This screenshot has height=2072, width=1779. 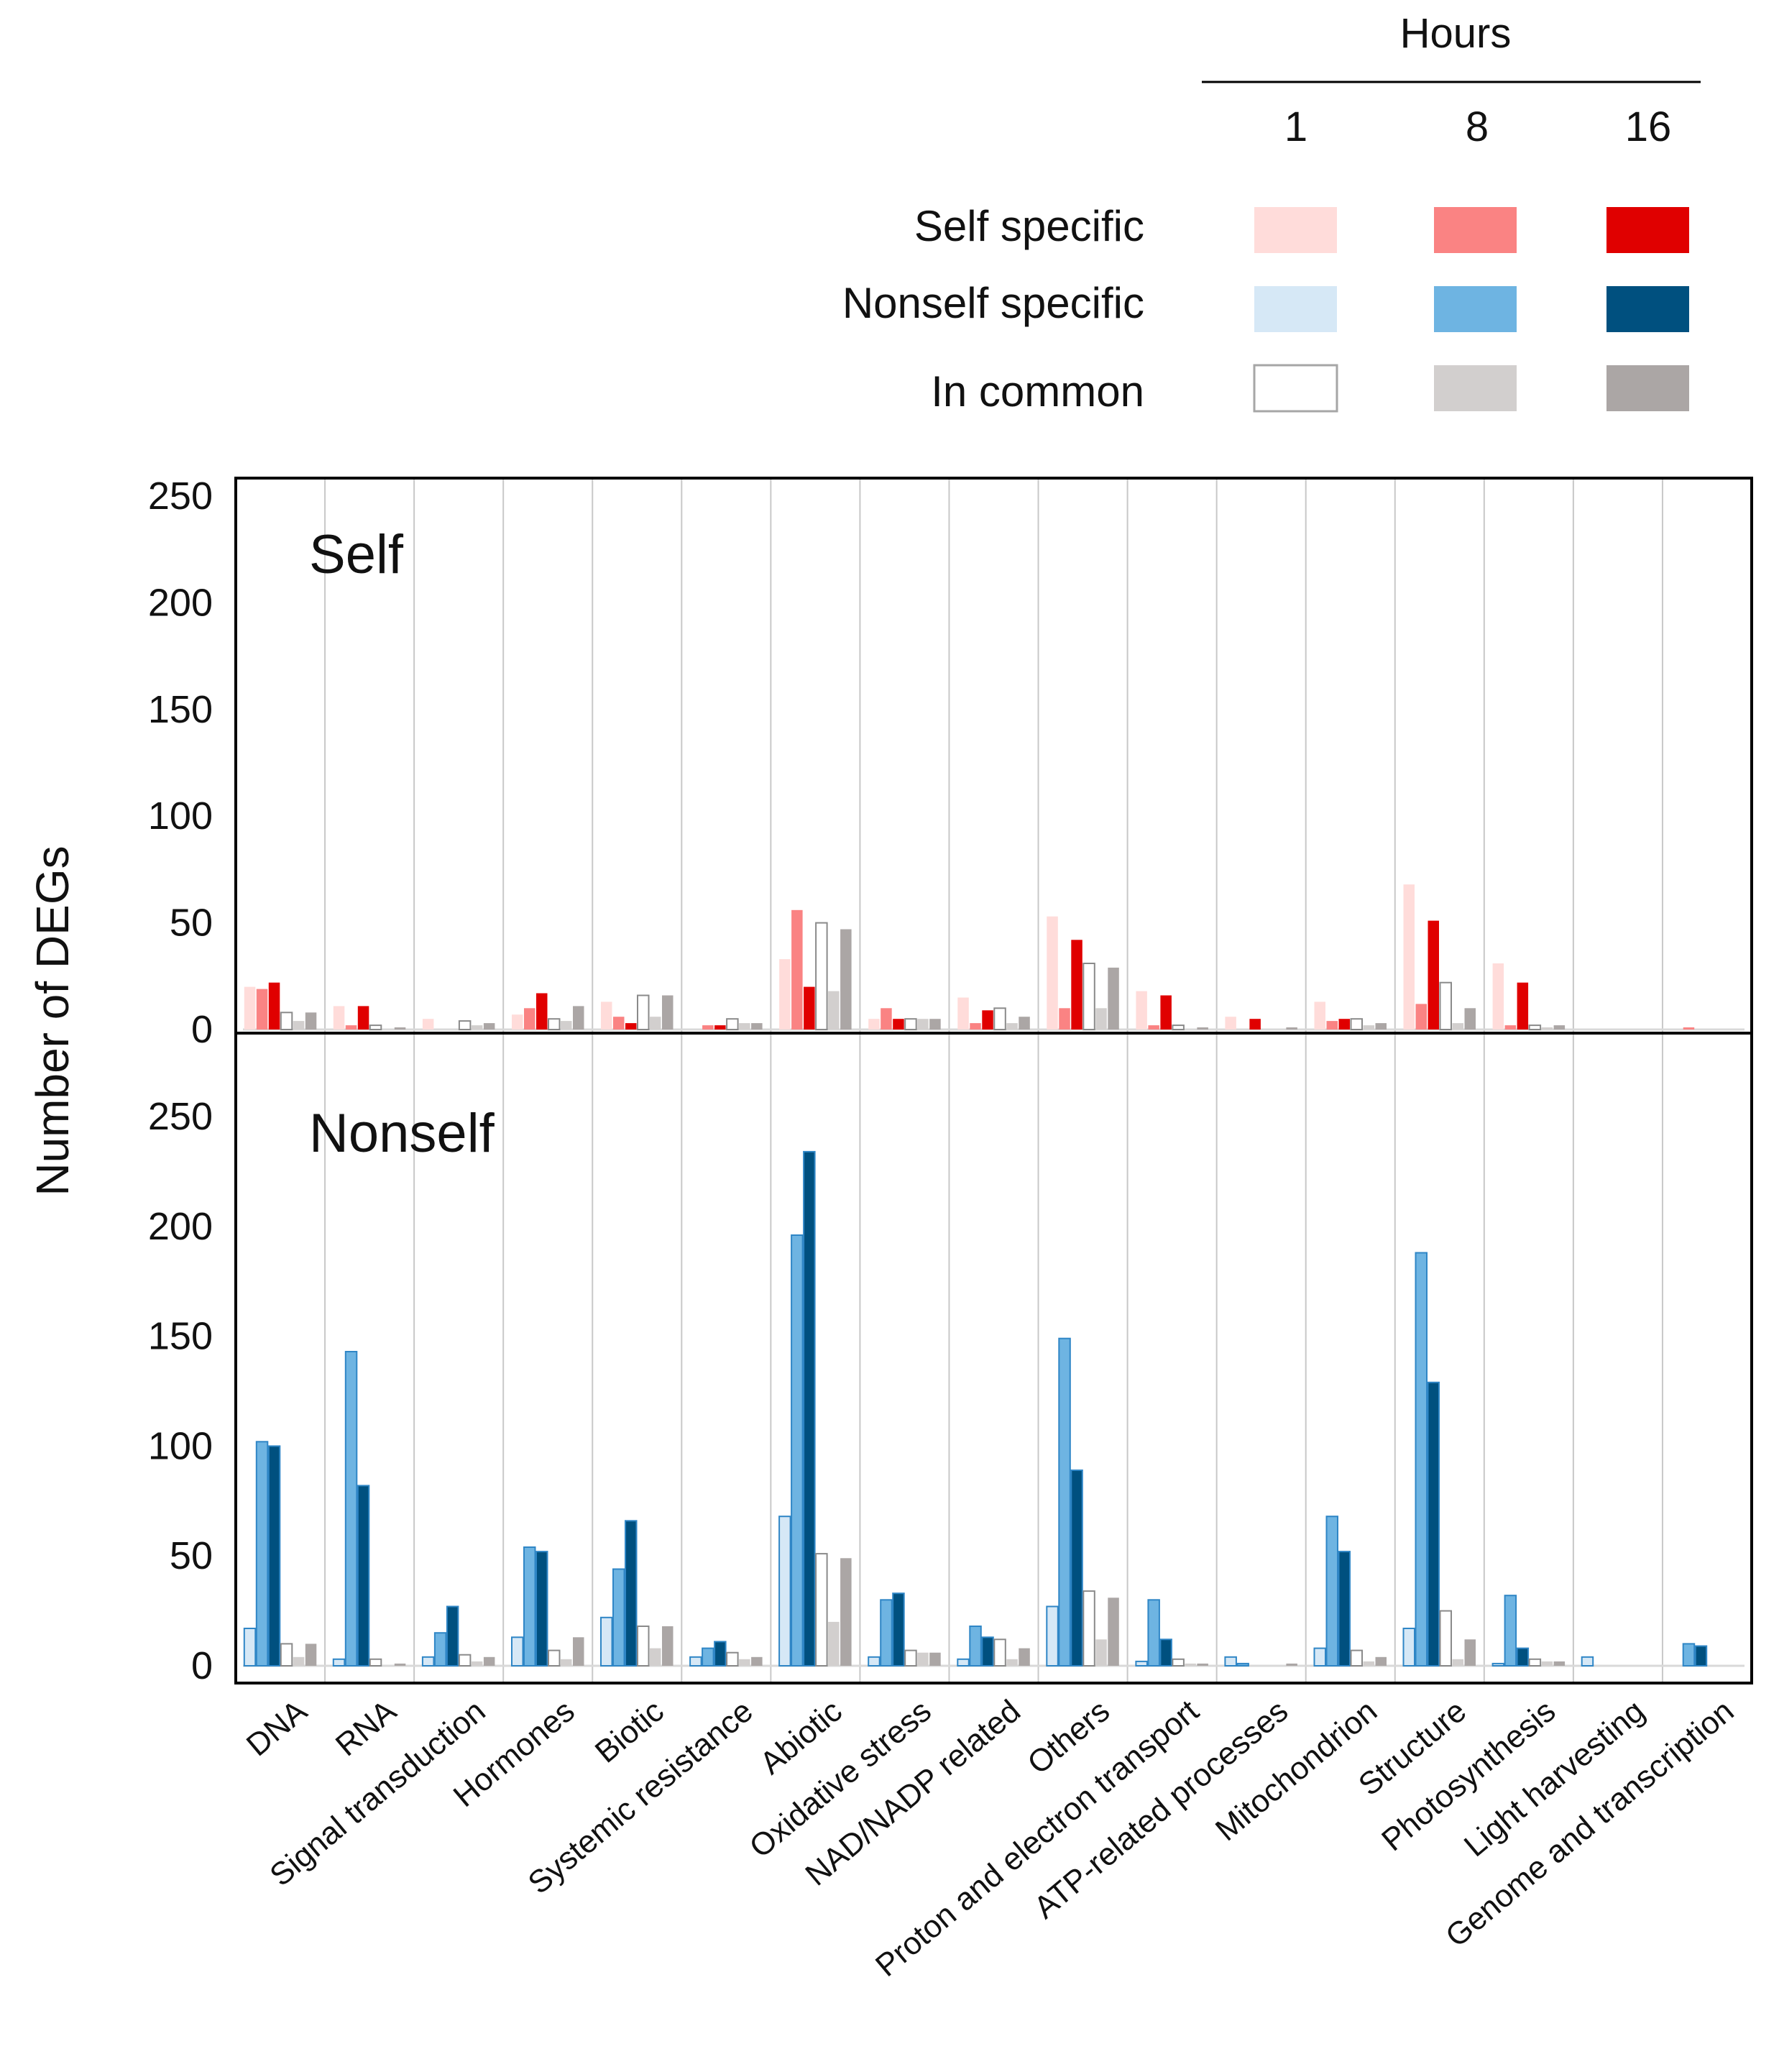 I want to click on nonself-bar-nad-nadp-related-in-common-16-h, so click(x=1024, y=1657).